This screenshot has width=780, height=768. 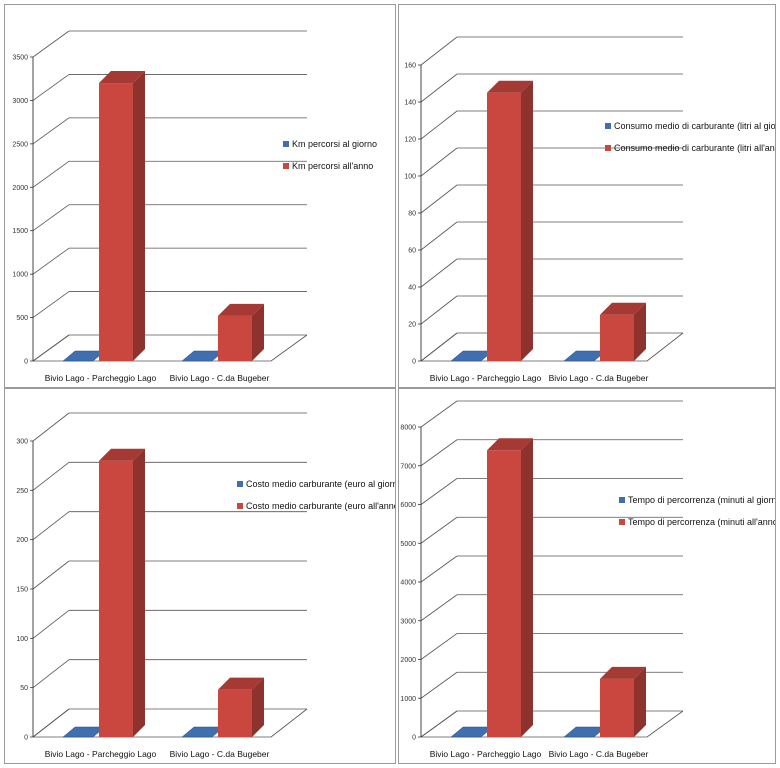 I want to click on y-tick-label: 7000, so click(x=408, y=466).